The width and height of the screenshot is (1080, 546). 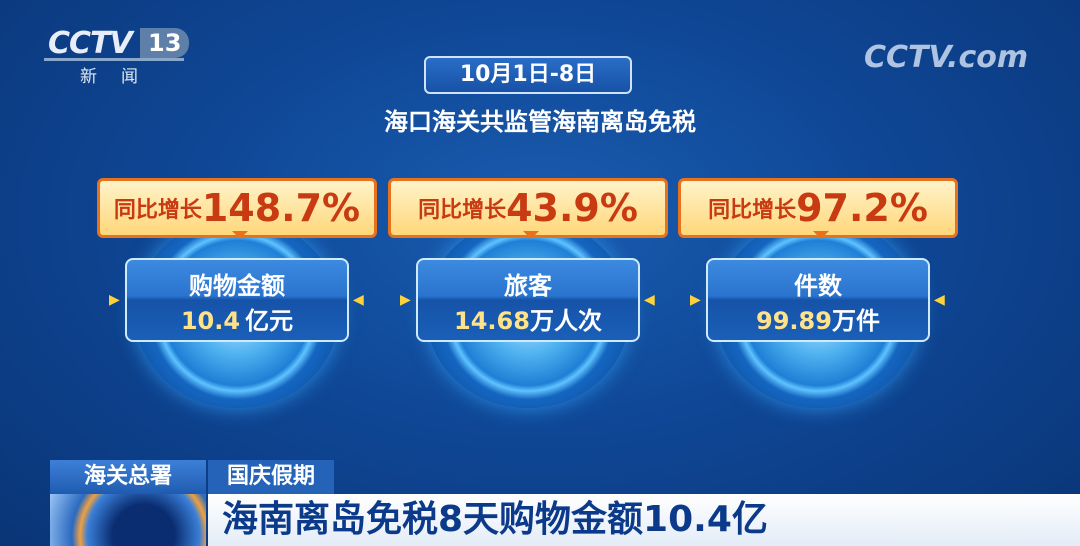 What do you see at coordinates (946, 57) in the screenshot?
I see `cctv-watermark: CCTV.com` at bounding box center [946, 57].